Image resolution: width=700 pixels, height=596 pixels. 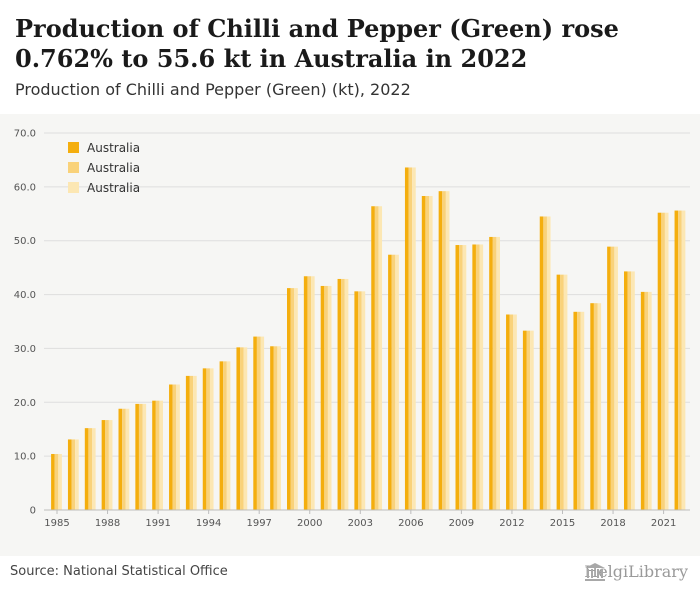 What do you see at coordinates (119, 571) in the screenshot?
I see `source-note: Source: National Statistical Office` at bounding box center [119, 571].